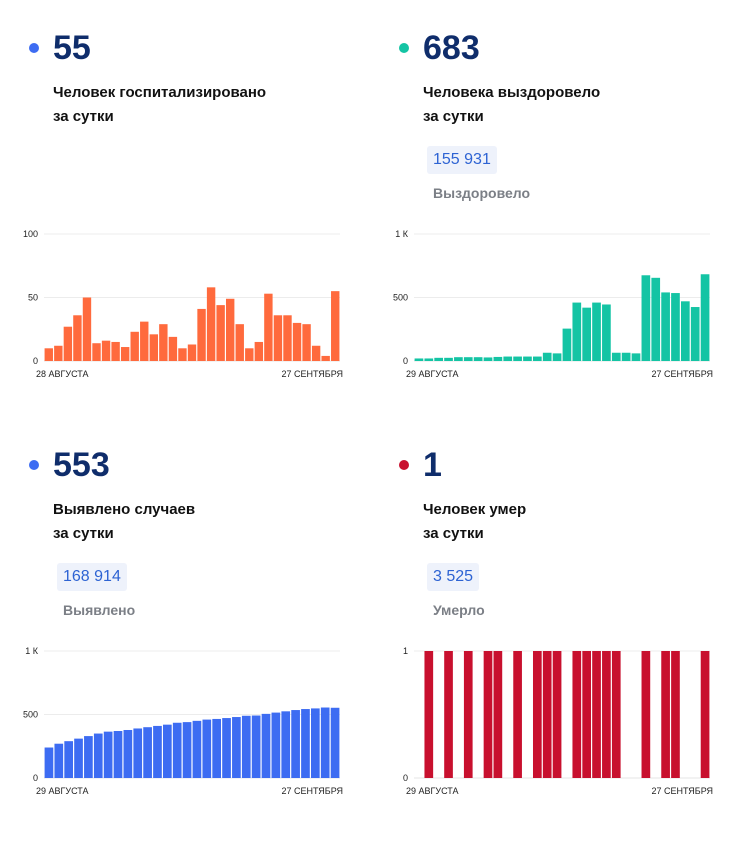 The image size is (756, 857). What do you see at coordinates (462, 160) in the screenshot?
I see `total-value: 155 931` at bounding box center [462, 160].